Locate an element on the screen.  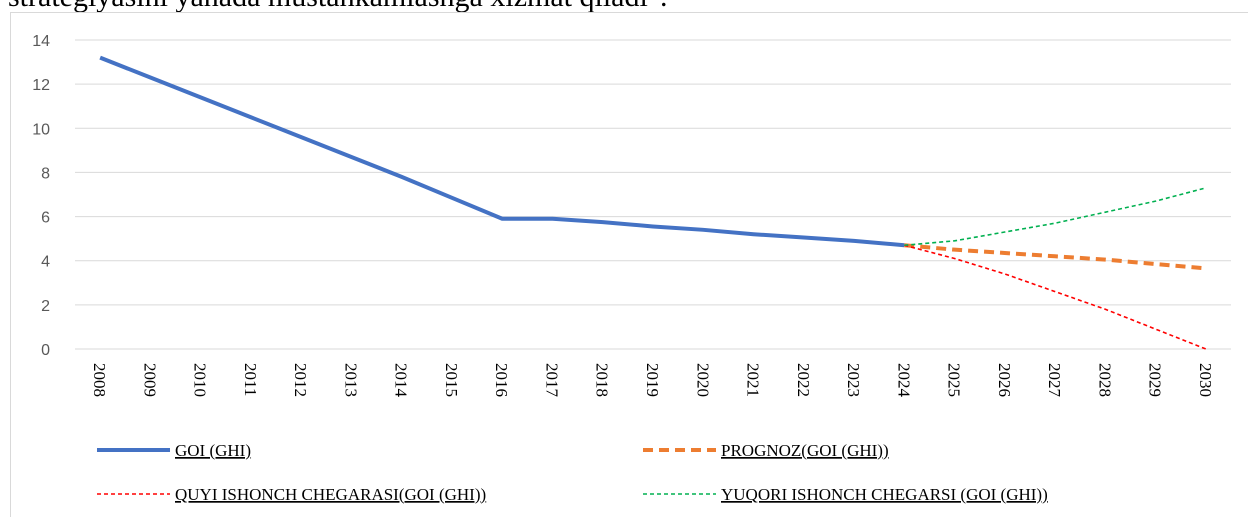
legend-label: PROGNOZ(GOI (GHI)) is located at coordinates (805, 450).